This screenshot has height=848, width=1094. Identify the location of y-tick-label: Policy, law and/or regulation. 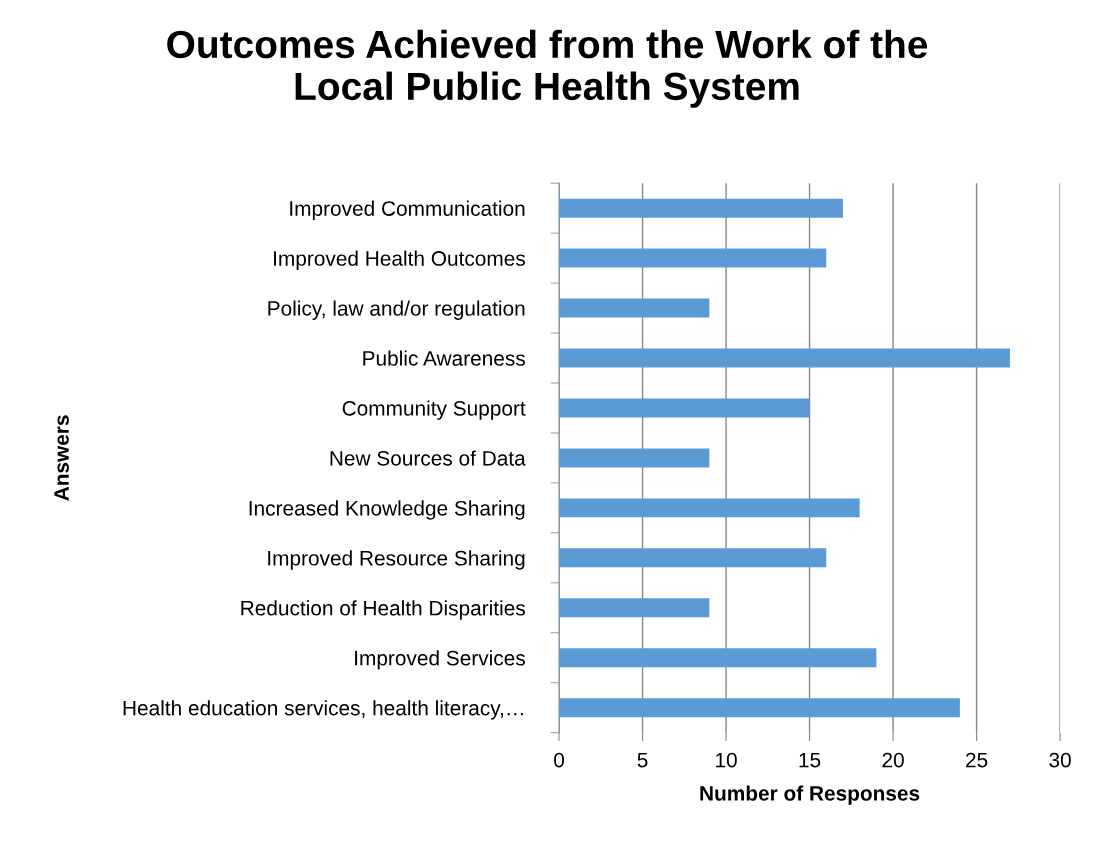
(396, 310).